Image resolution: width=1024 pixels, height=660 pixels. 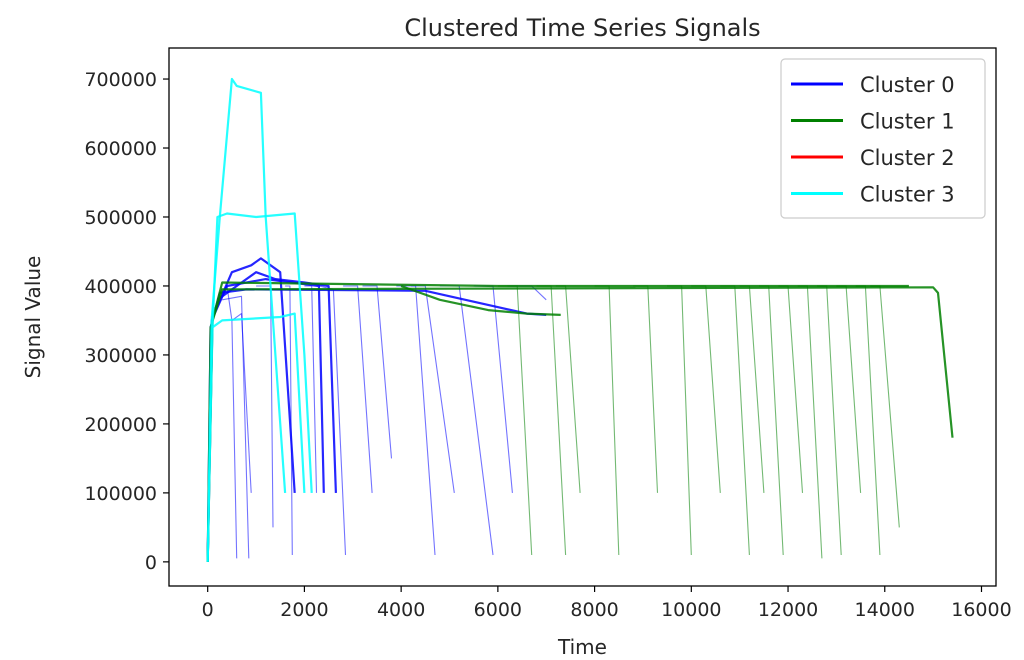 What do you see at coordinates (304, 610) in the screenshot?
I see `x-tick-label: 2000` at bounding box center [304, 610].